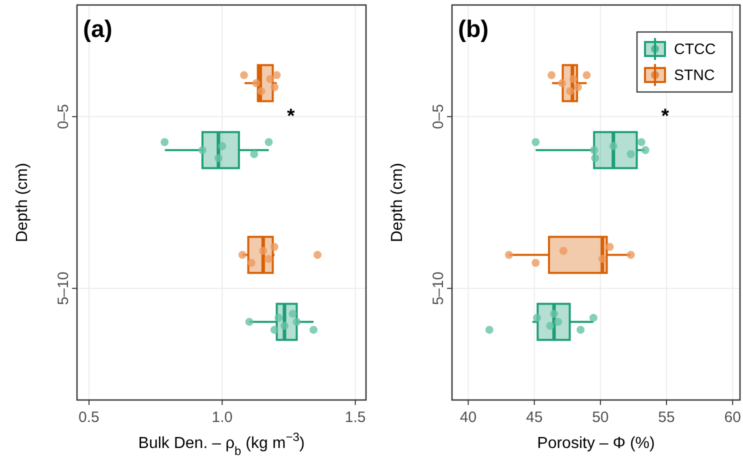 This screenshot has height=458, width=743. What do you see at coordinates (222, 417) in the screenshot?
I see `x-tick-label: 1.0` at bounding box center [222, 417].